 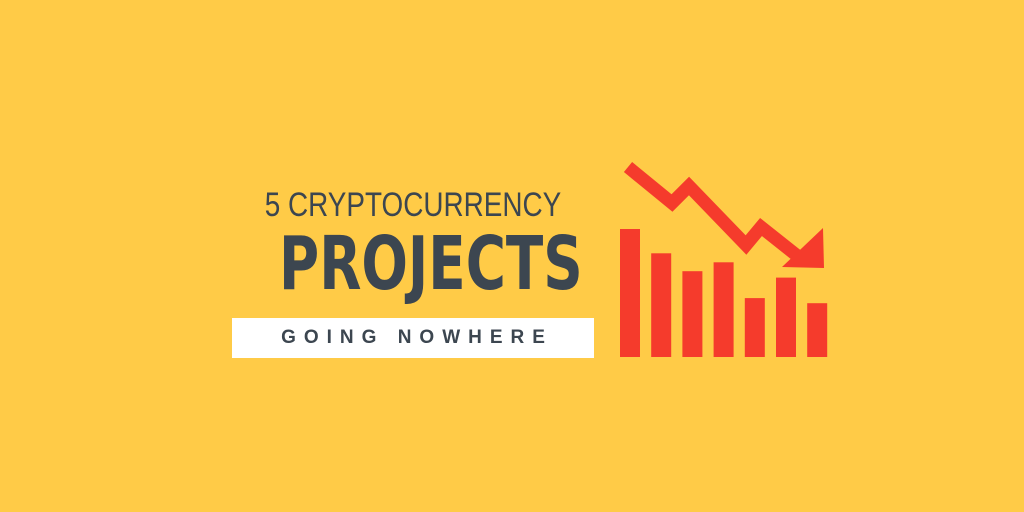 What do you see at coordinates (714, 212) in the screenshot?
I see `arrow-zigzag-line` at bounding box center [714, 212].